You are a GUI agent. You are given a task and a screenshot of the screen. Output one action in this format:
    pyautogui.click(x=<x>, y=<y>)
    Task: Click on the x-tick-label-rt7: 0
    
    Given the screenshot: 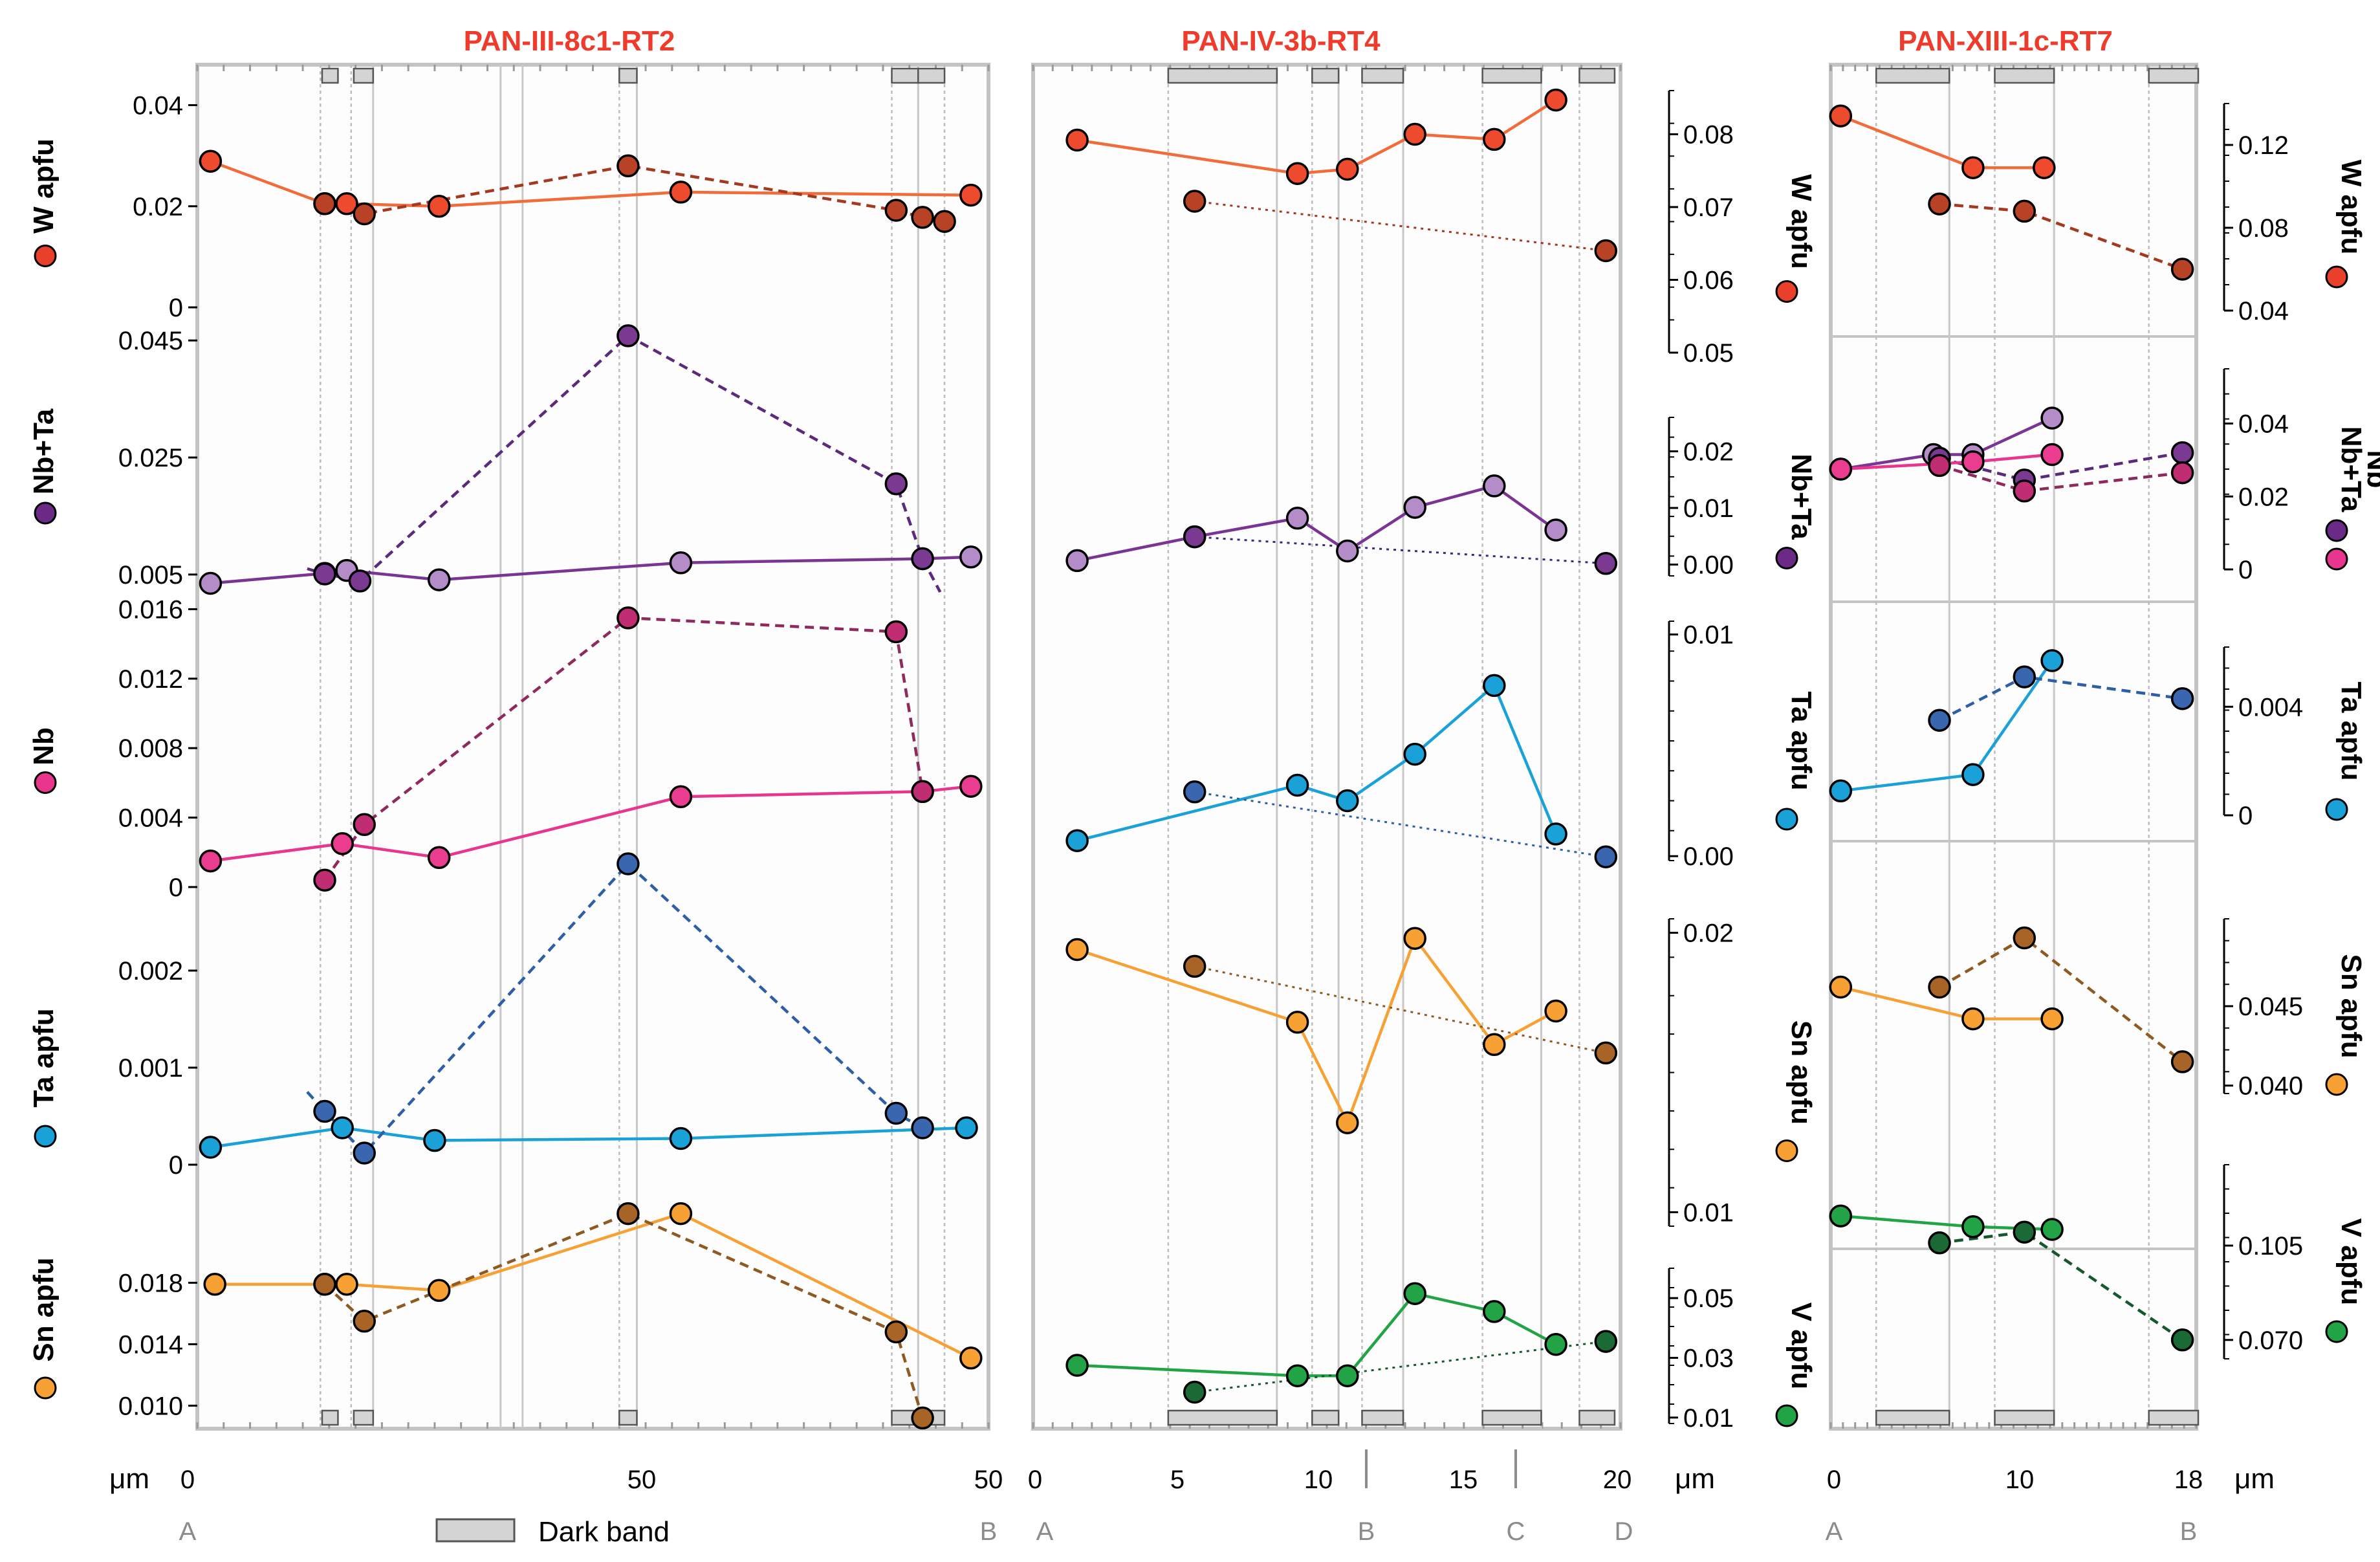 What is the action you would take?
    pyautogui.click(x=1834, y=1480)
    